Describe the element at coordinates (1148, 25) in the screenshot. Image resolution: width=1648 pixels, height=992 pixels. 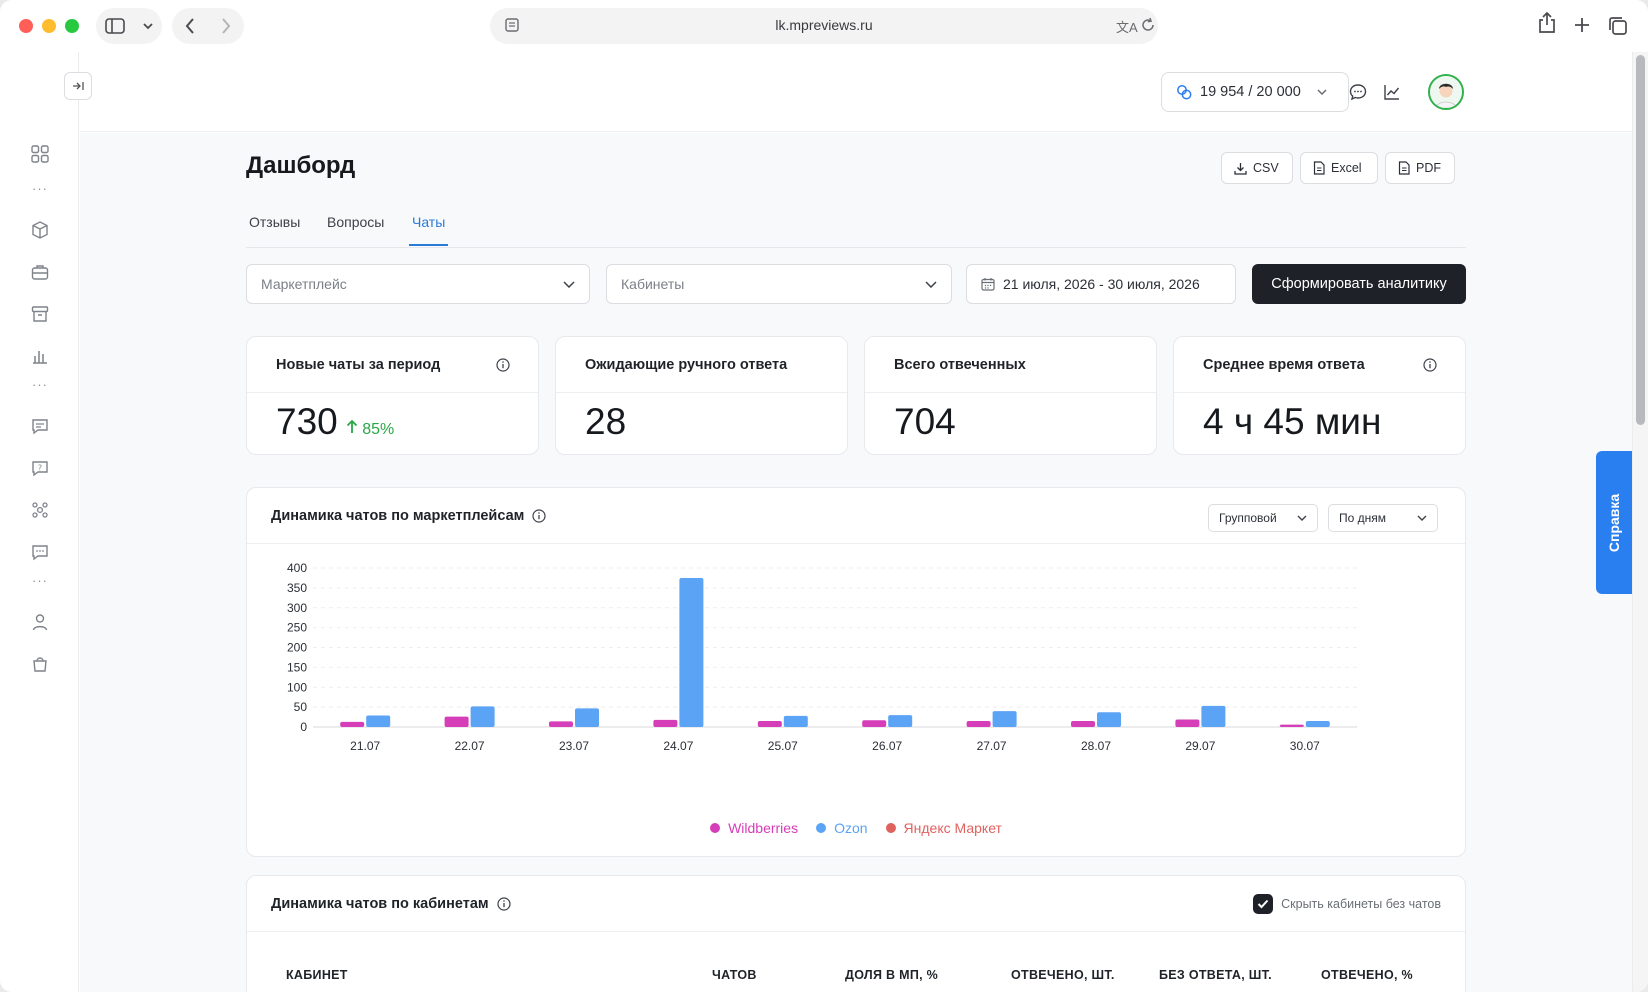
I see `reload-icon` at that location.